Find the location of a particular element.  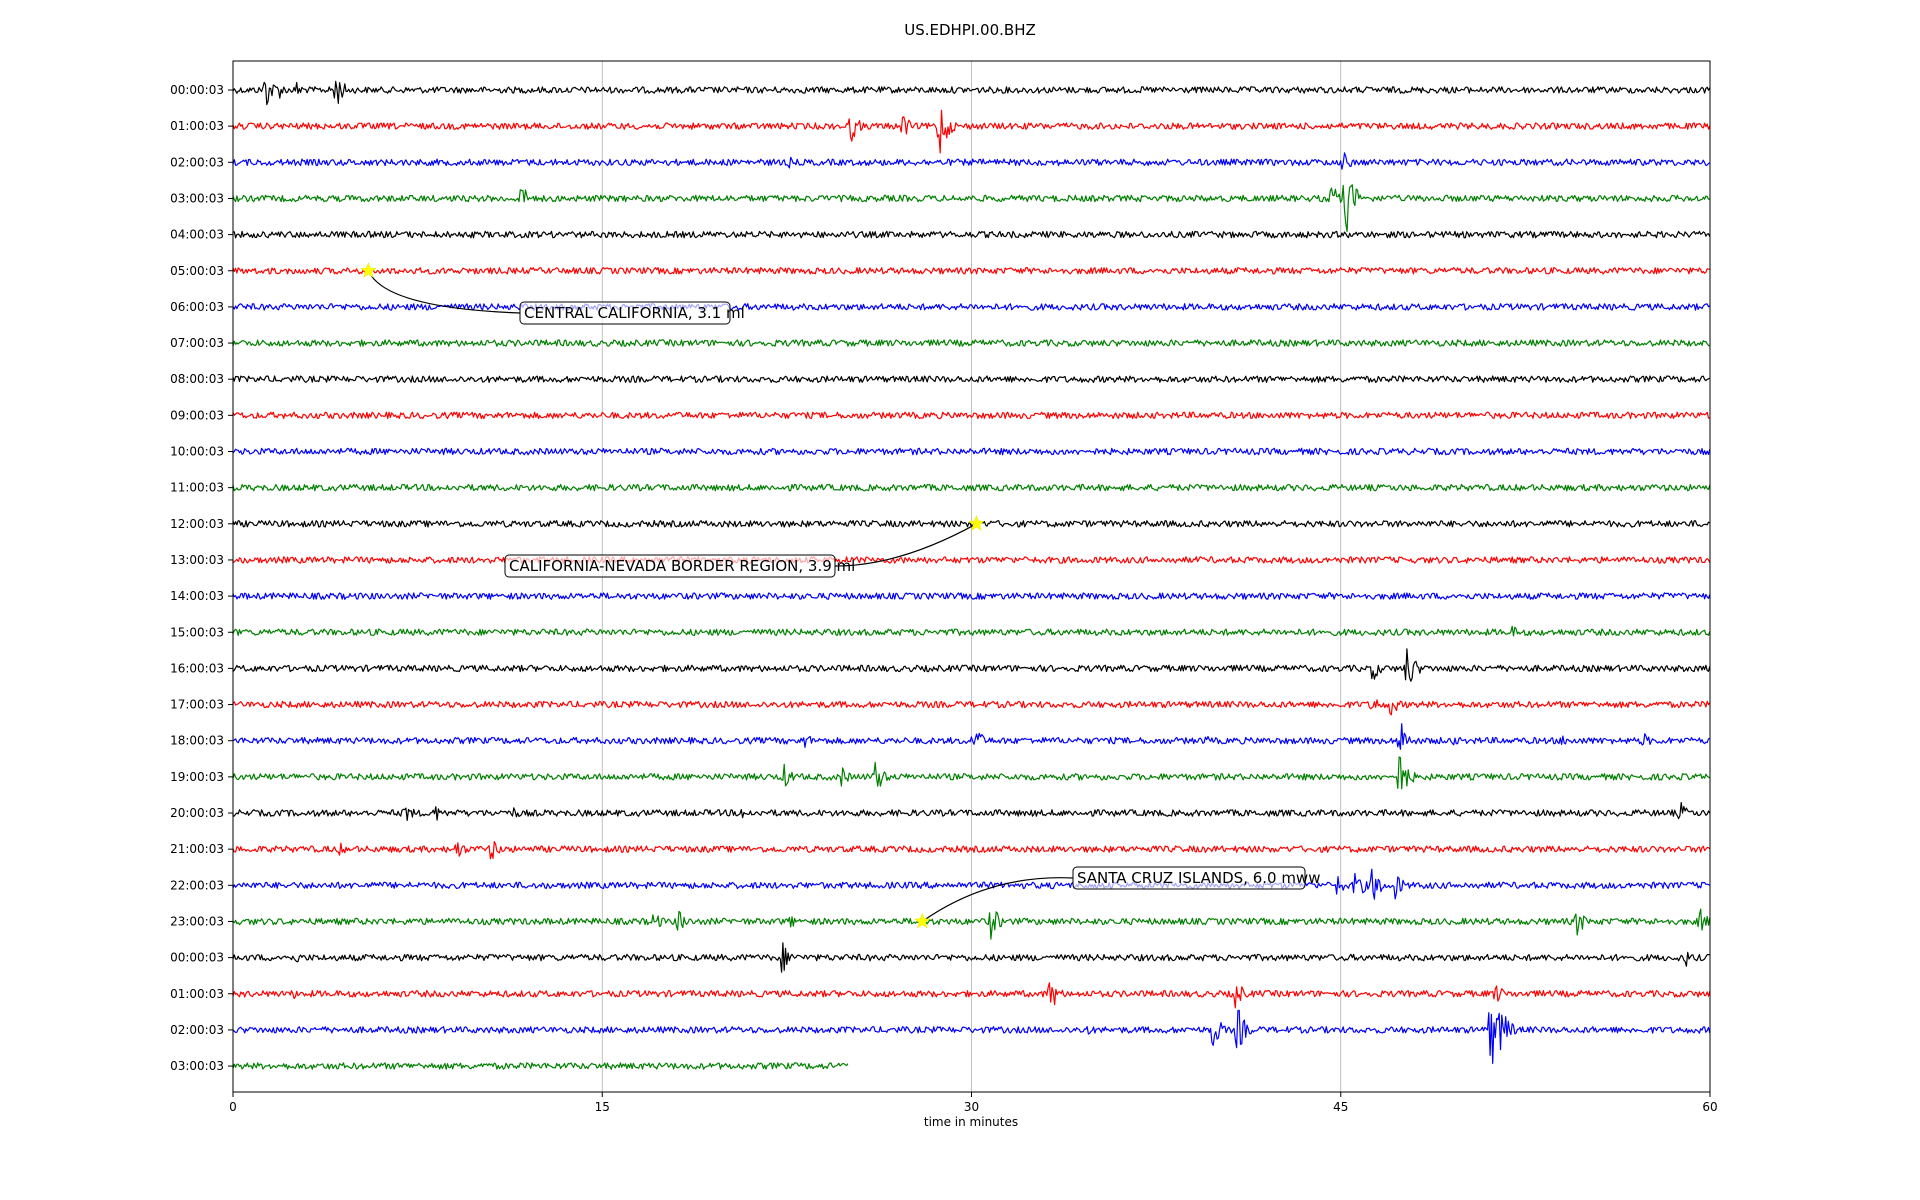

row-time-label: 21:00:03 is located at coordinates (197, 849).